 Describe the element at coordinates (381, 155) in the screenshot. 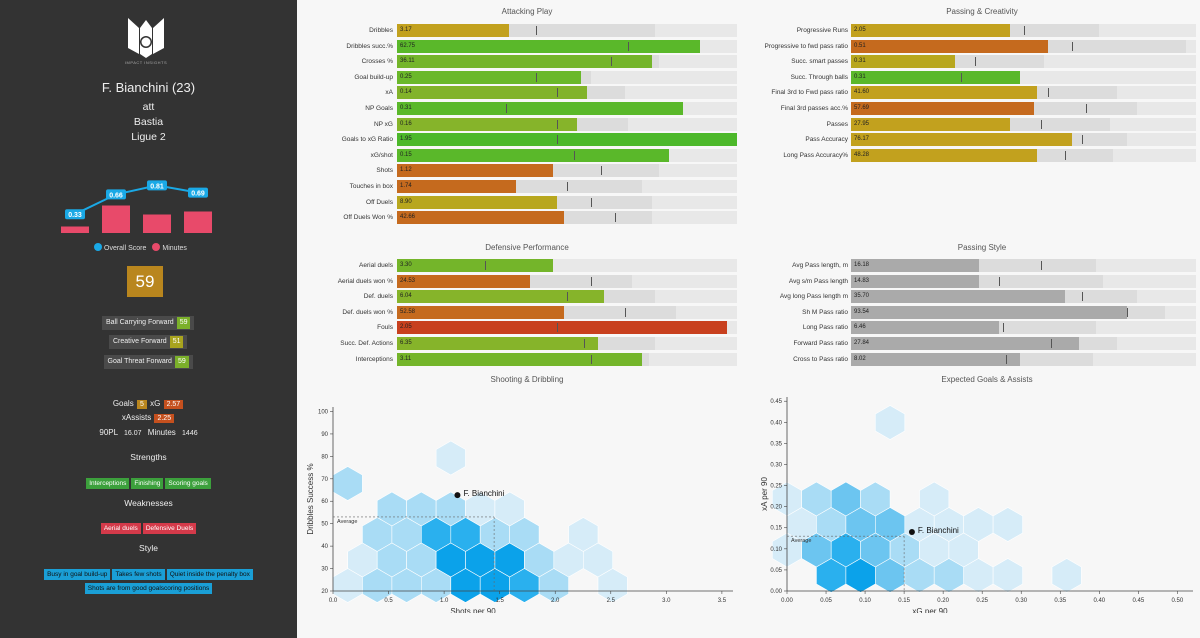

I see `metric-label: xG/shot` at that location.